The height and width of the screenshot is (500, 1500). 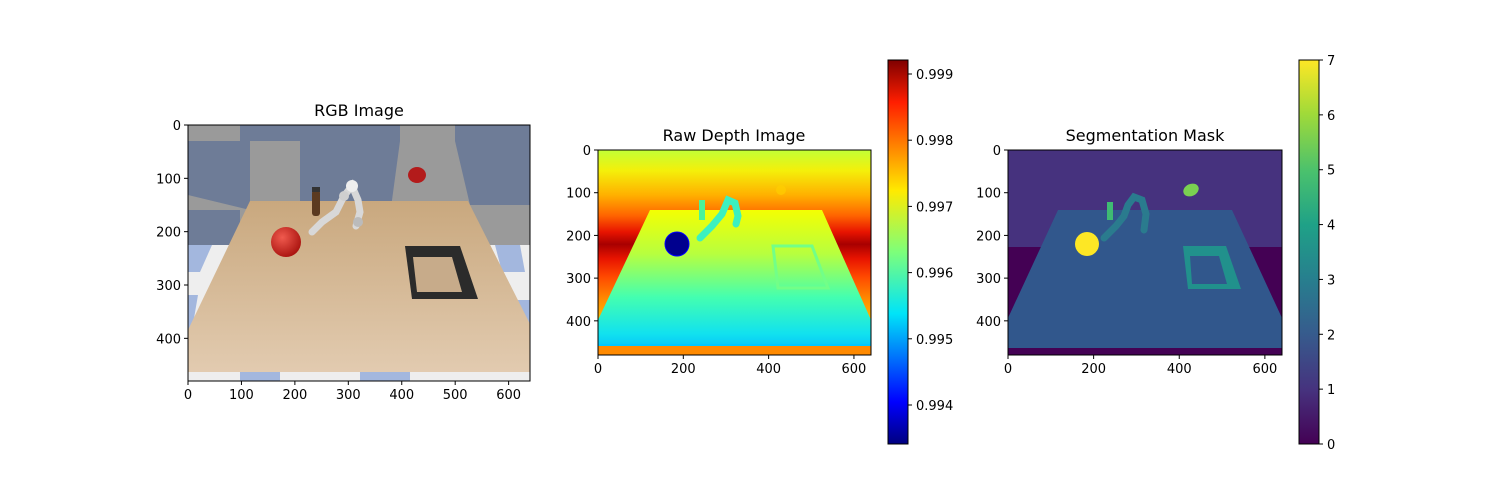 I want to click on rgb-x-ticks: 0 100 200 300 400 500 600, so click(x=352, y=392).